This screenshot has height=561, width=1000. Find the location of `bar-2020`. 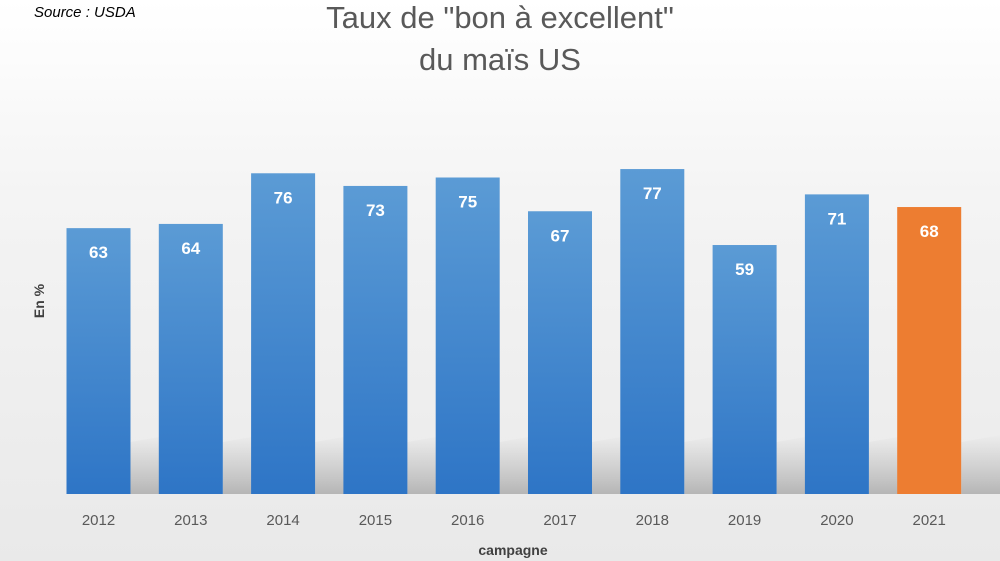

bar-2020 is located at coordinates (836, 344).